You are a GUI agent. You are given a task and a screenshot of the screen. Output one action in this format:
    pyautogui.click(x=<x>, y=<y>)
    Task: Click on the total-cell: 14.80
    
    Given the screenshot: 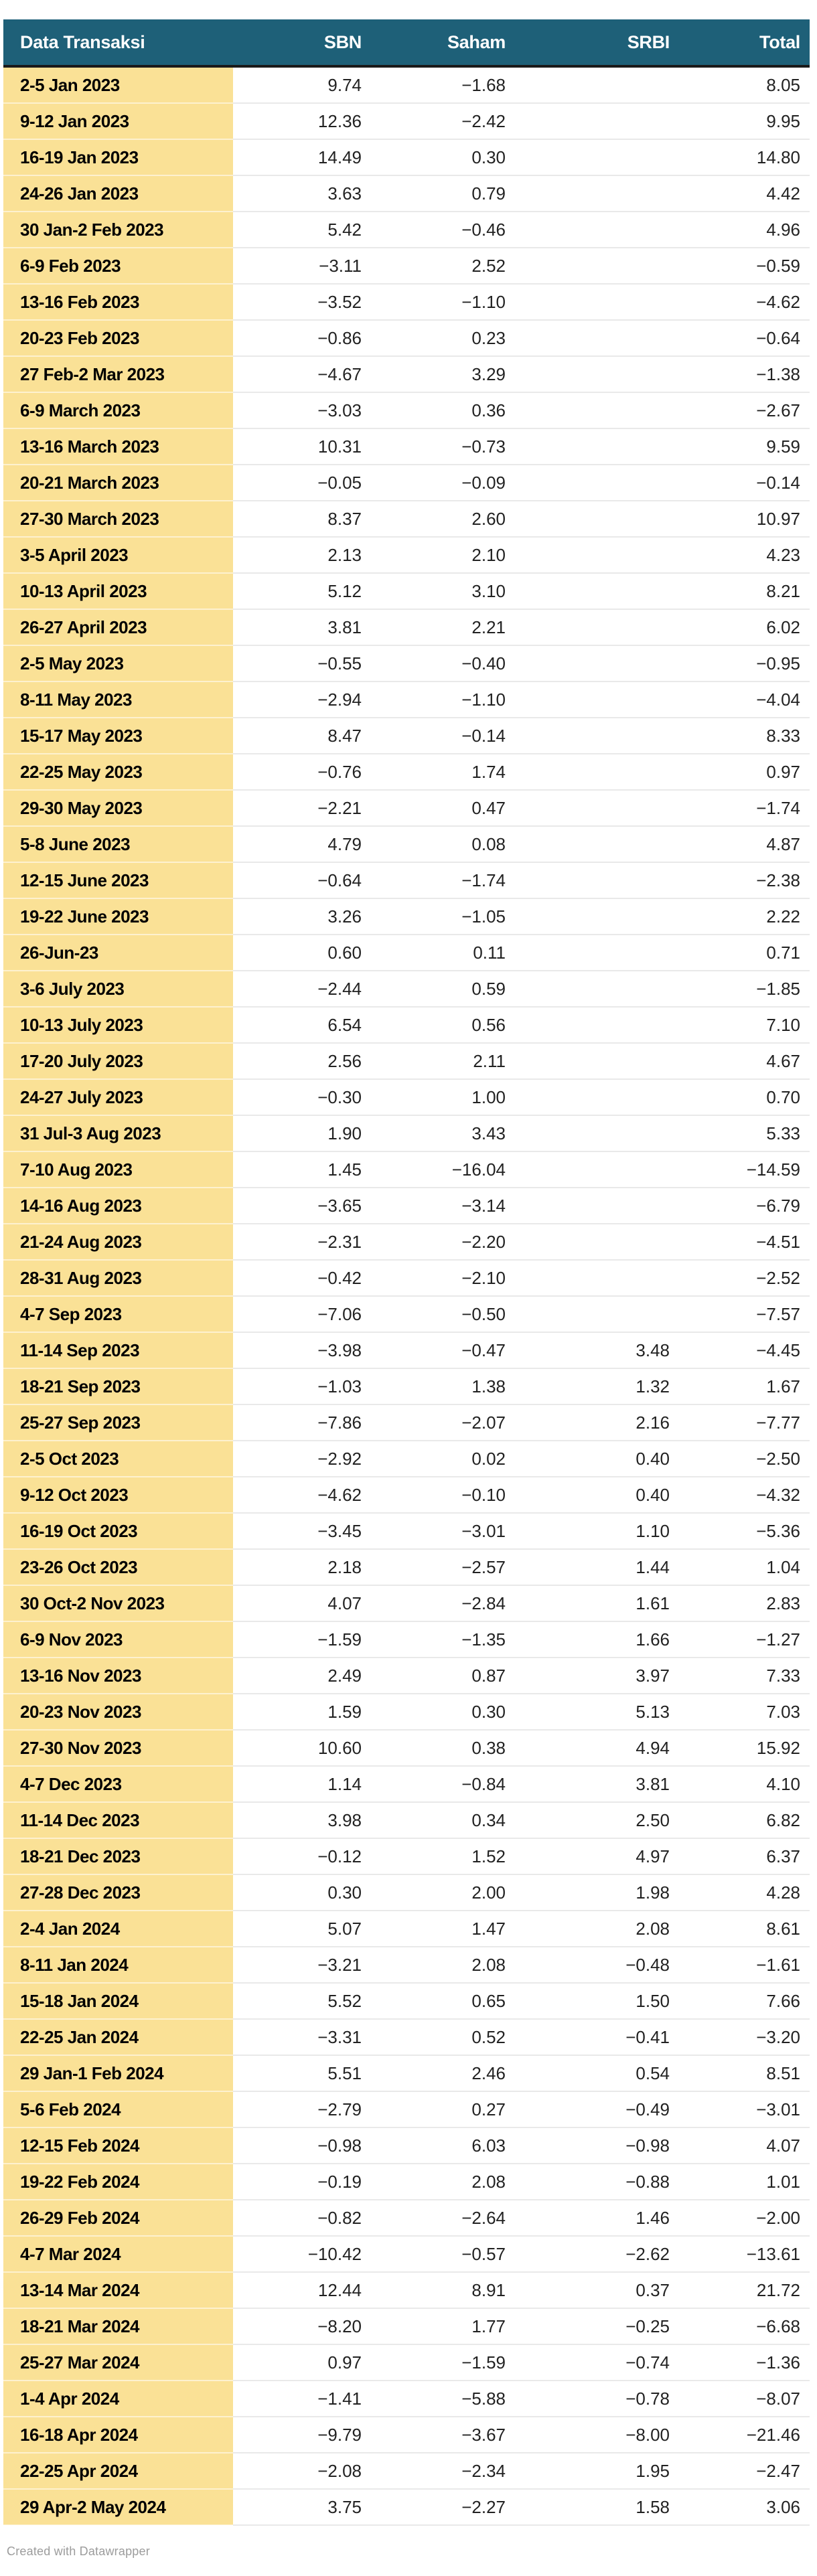 What is the action you would take?
    pyautogui.click(x=744, y=158)
    